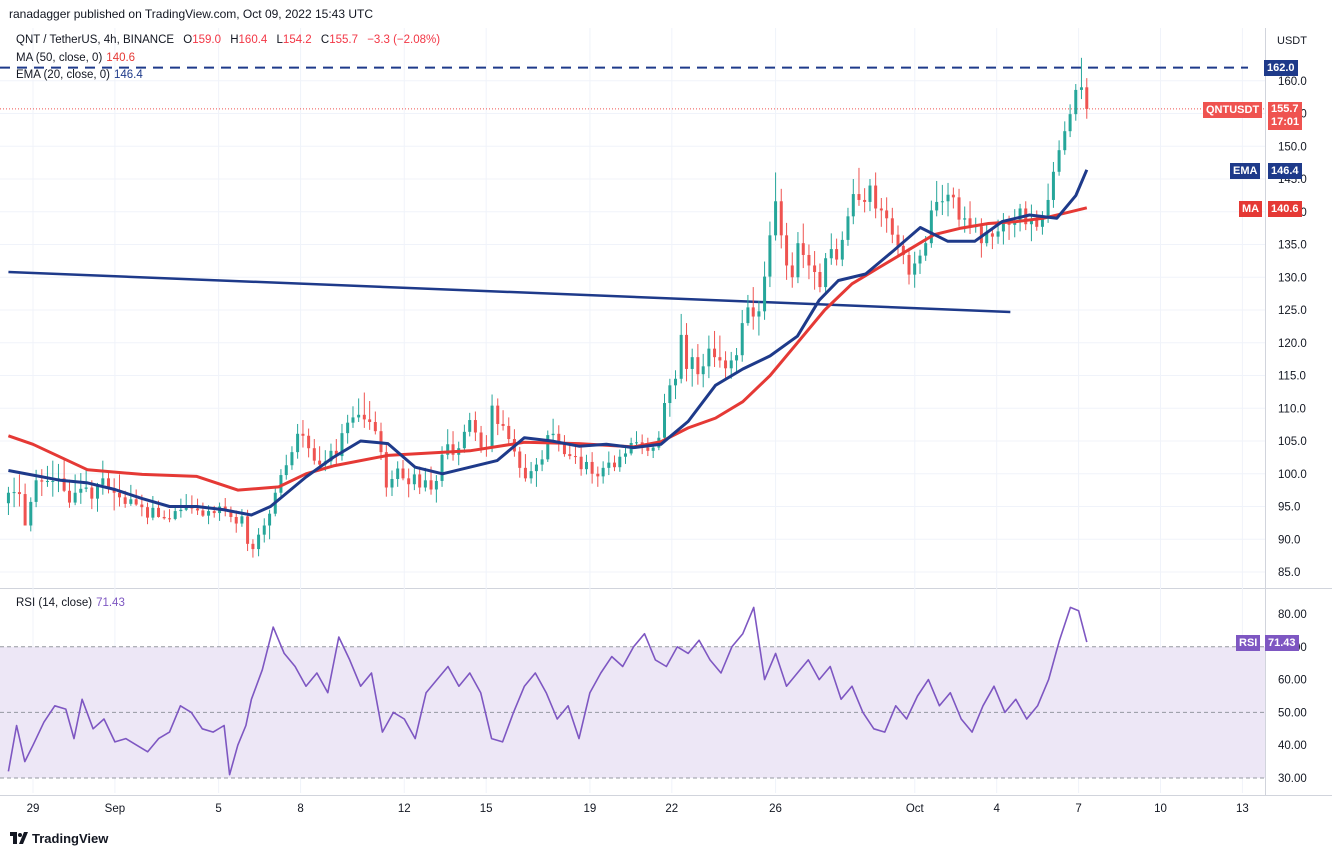  What do you see at coordinates (95, 40) in the screenshot?
I see `symbol-name: QNT / TetherUS, 4h, BINANCE` at bounding box center [95, 40].